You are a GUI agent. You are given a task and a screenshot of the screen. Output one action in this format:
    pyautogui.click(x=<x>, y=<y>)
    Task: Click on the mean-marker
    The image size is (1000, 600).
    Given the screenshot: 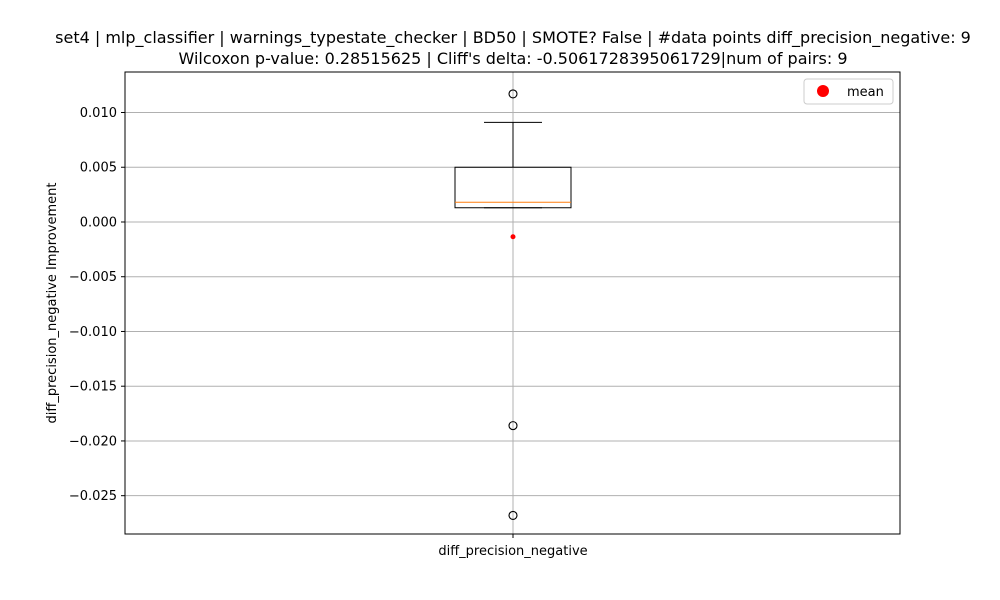 What is the action you would take?
    pyautogui.click(x=513, y=237)
    